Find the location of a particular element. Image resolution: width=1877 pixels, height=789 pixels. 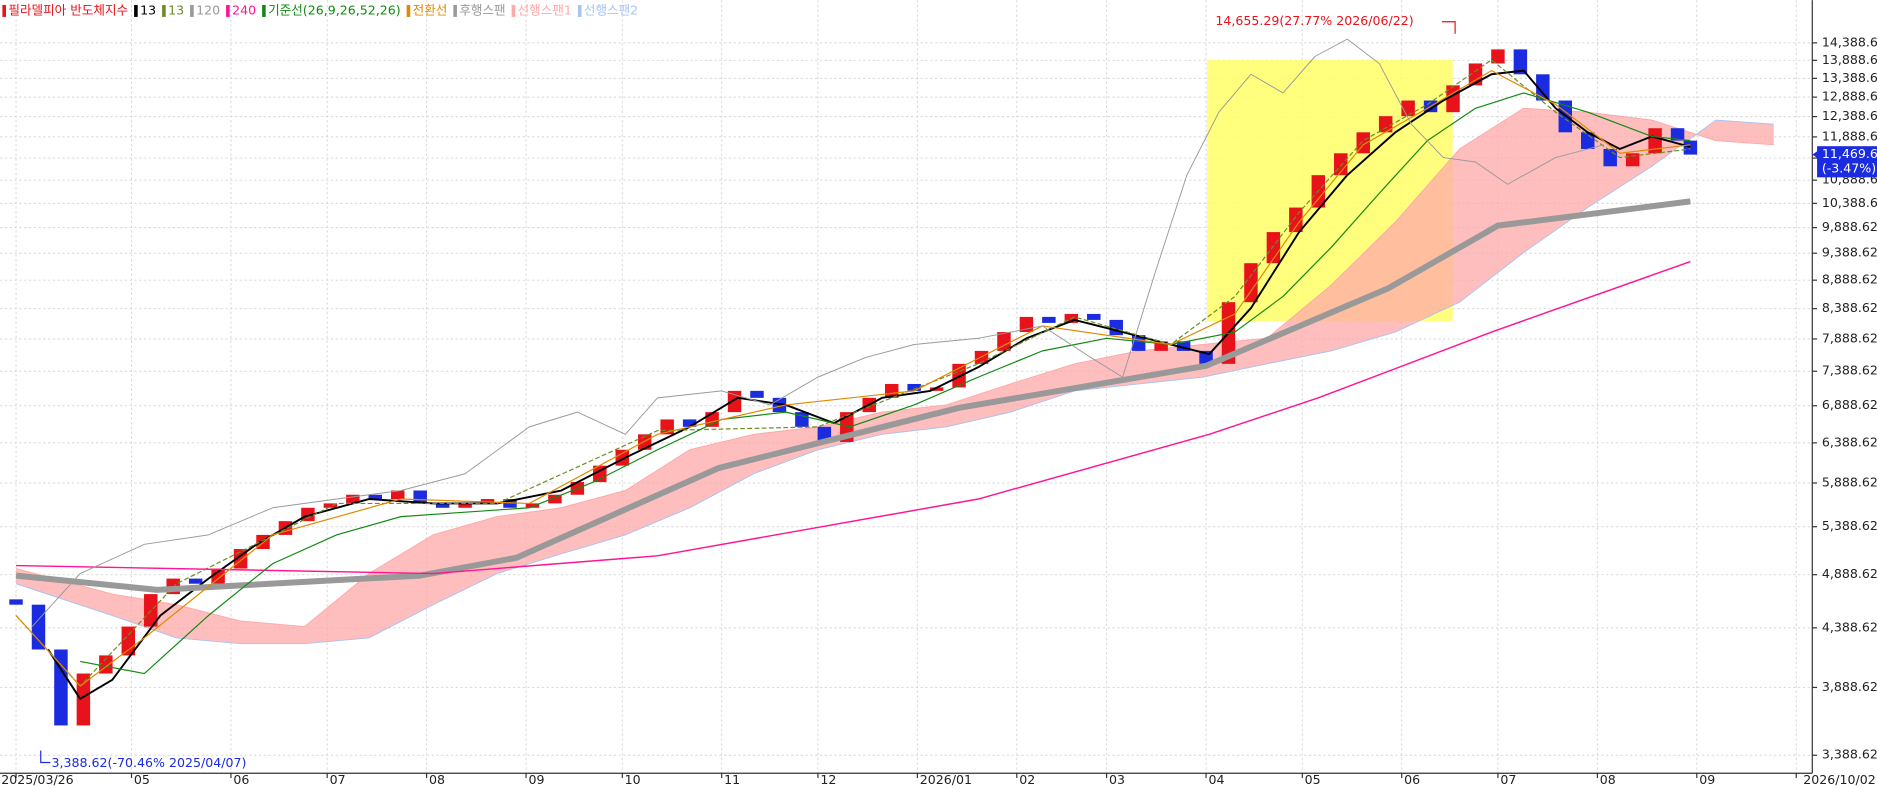

x-tick-label: 2026/01 is located at coordinates (946, 779).